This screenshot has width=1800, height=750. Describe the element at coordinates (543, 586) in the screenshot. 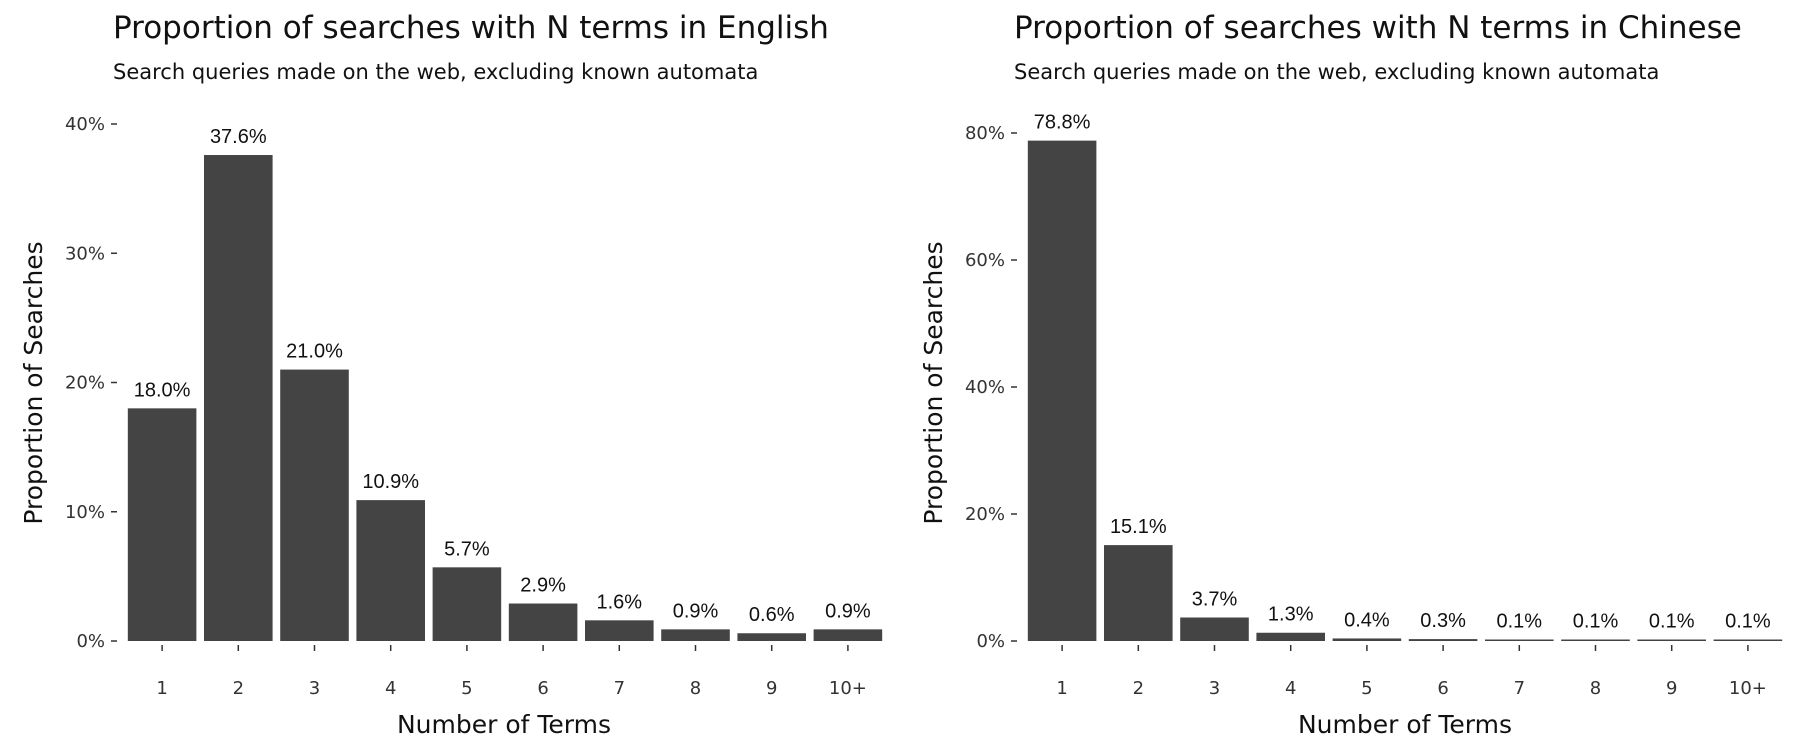

I see `data-label: 2.9%` at that location.